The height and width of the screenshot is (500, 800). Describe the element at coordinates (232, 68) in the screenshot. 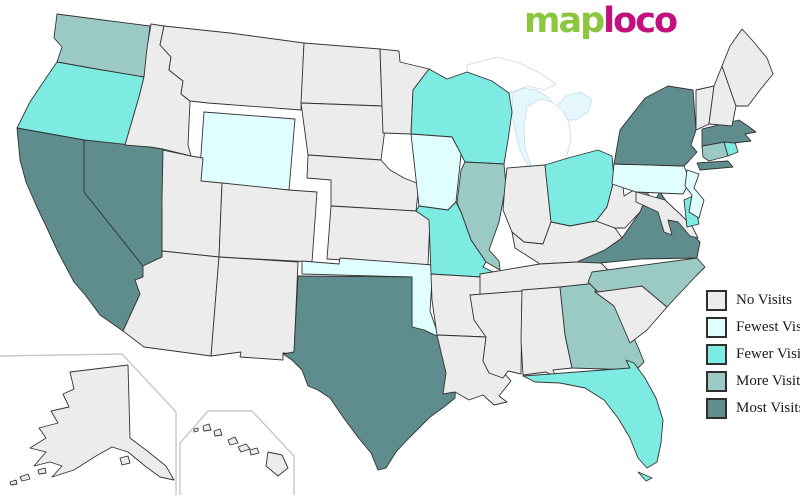

I see `state-montana` at that location.